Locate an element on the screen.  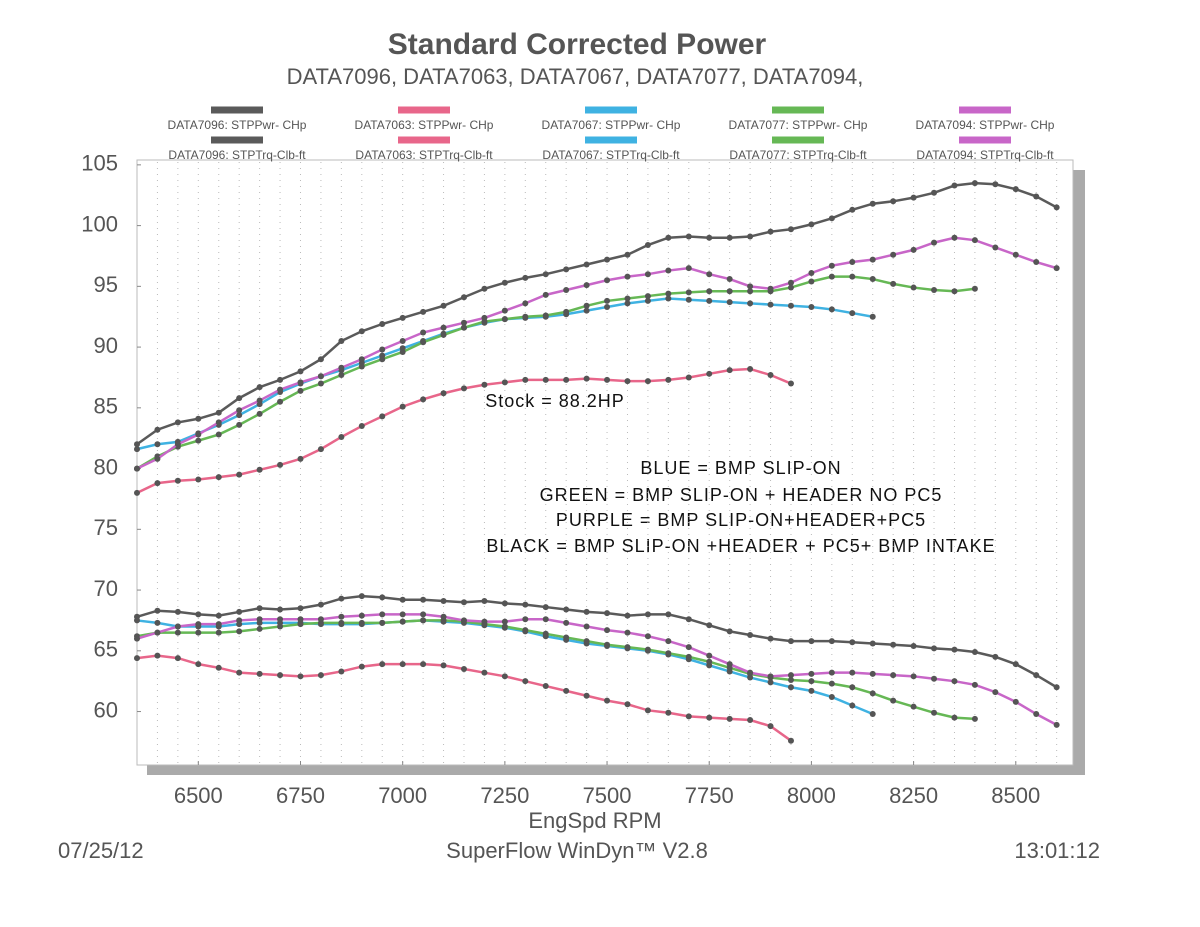
y-tick-label: 65 is located at coordinates (106, 649).